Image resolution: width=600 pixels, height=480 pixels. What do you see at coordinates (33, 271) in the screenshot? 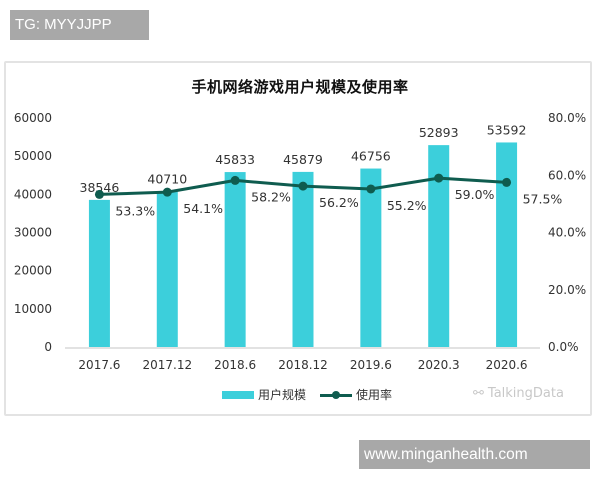
I see `left-axis-tick: 20000` at bounding box center [33, 271].